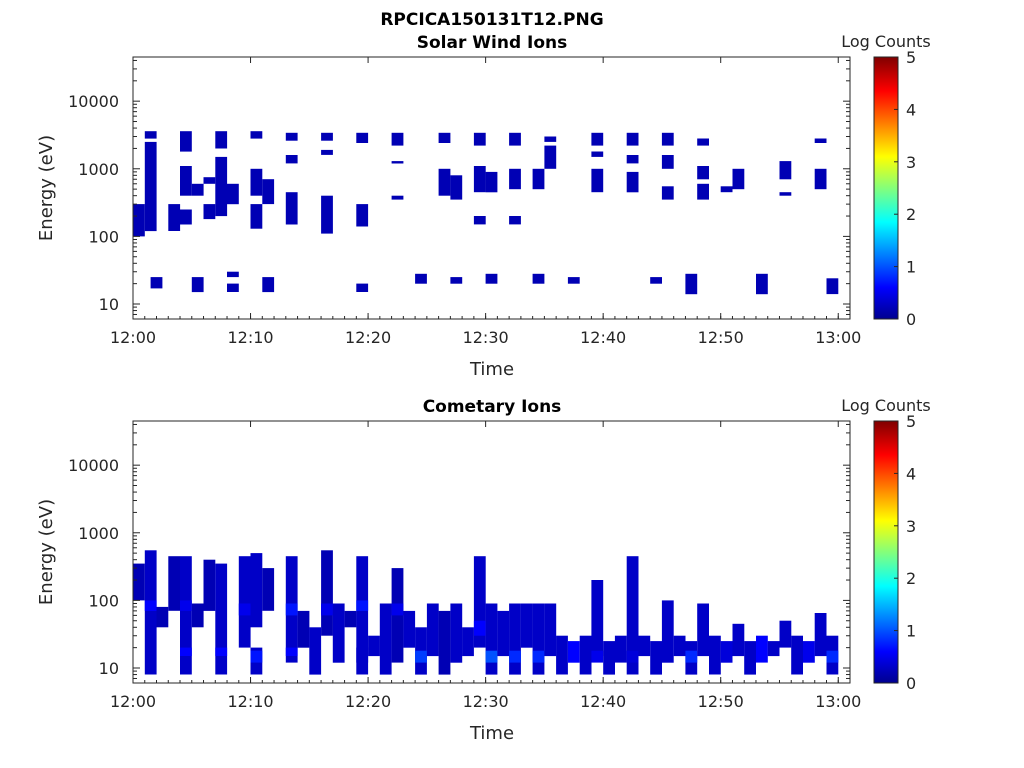  I want to click on colorbar-ticks: 0 1 2 3 4 5, so click(905, 552).